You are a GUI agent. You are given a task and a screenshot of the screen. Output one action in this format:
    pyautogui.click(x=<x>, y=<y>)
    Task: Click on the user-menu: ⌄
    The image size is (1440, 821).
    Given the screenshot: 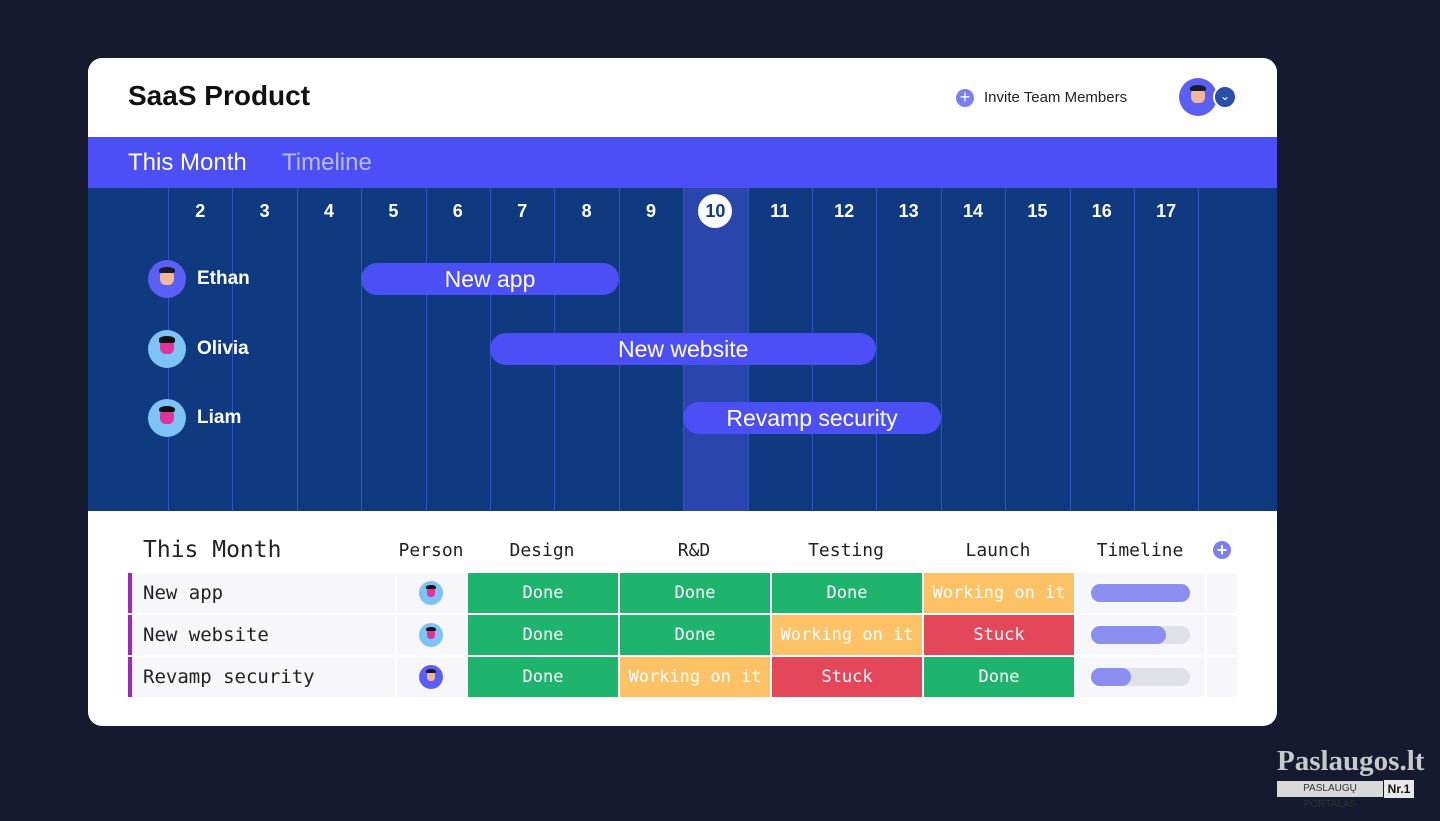 What is the action you would take?
    pyautogui.click(x=1225, y=97)
    